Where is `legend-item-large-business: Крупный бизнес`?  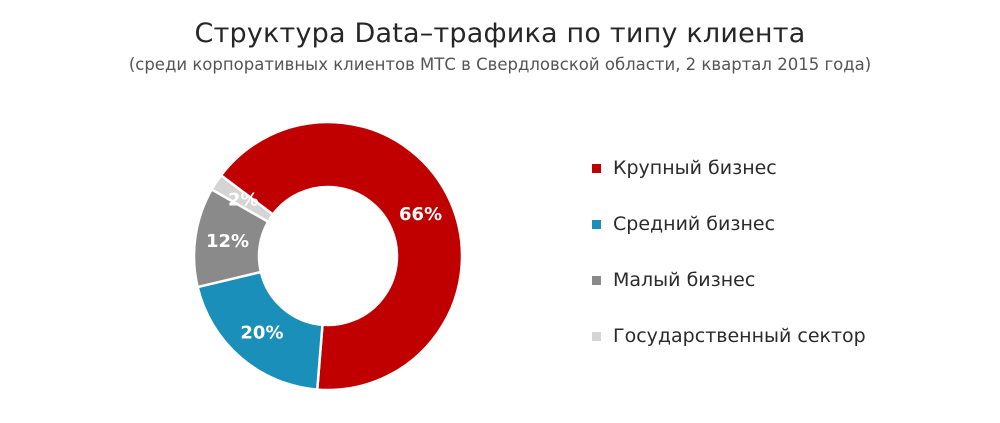 legend-item-large-business: Крупный бизнес is located at coordinates (729, 168).